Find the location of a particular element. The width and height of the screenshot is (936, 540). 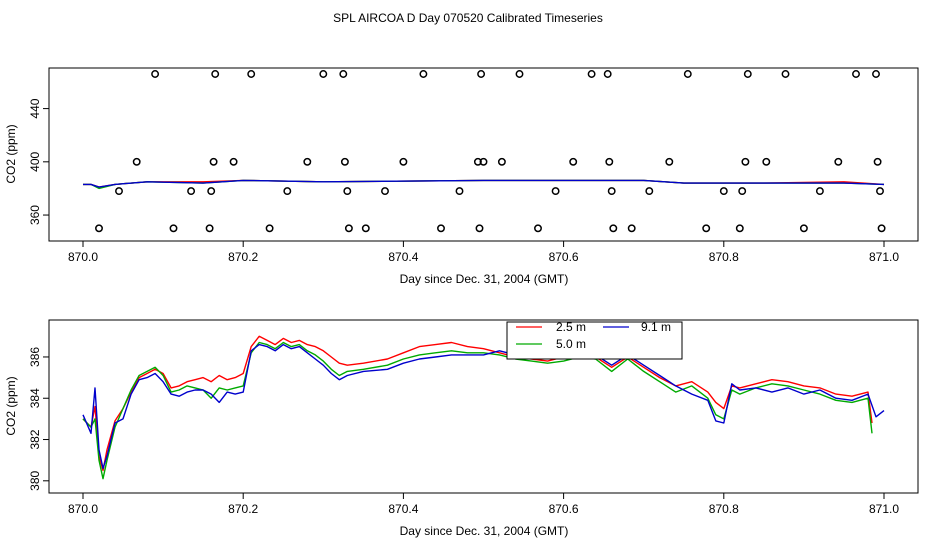

bottom-y-tick-label: 384 is located at coordinates (35, 398).